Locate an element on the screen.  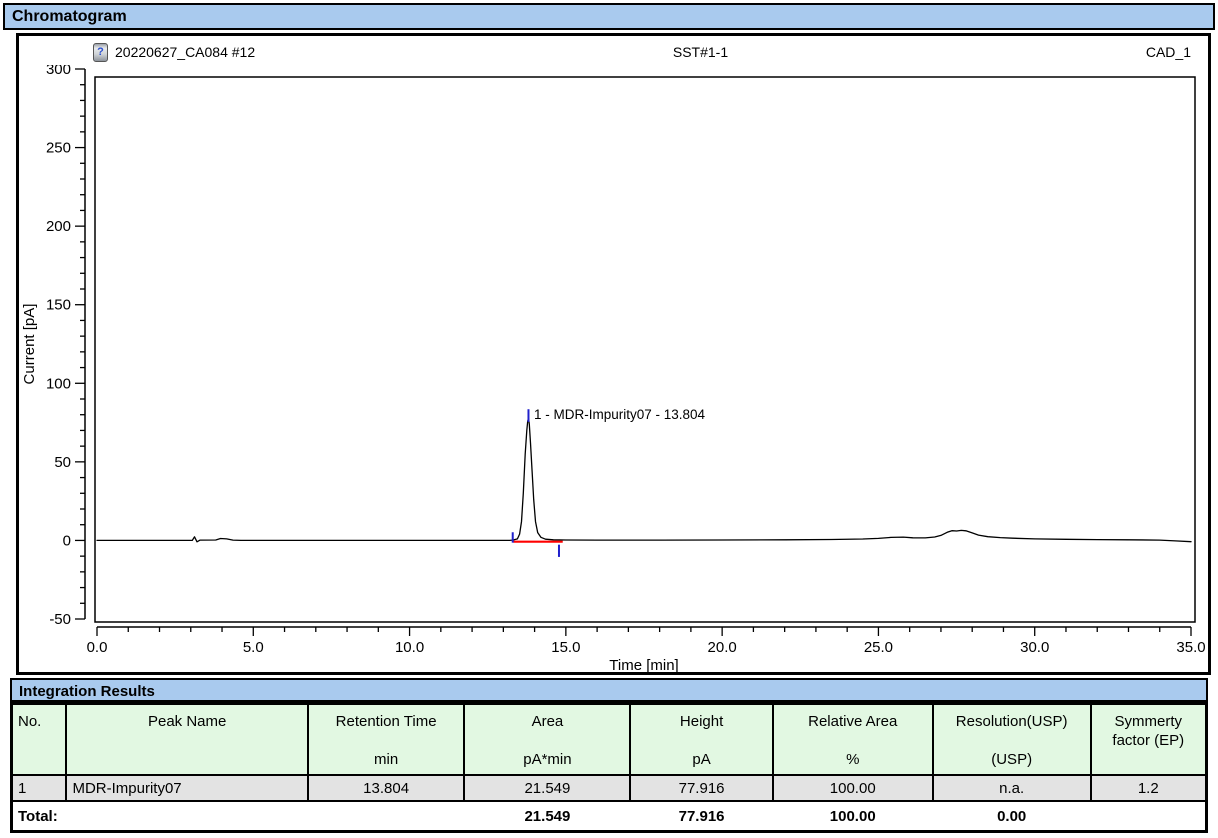
y-tick-label: 150 is located at coordinates (58, 305).